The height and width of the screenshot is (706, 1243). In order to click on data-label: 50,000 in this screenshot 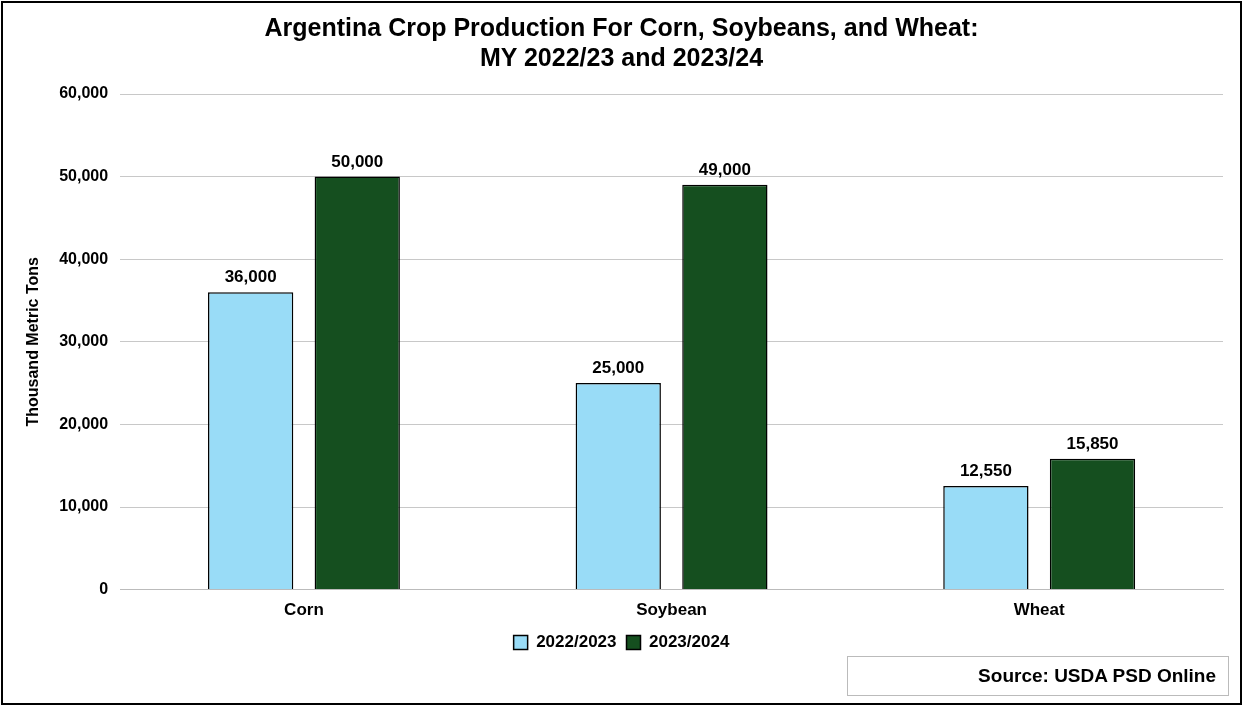, I will do `click(357, 161)`.